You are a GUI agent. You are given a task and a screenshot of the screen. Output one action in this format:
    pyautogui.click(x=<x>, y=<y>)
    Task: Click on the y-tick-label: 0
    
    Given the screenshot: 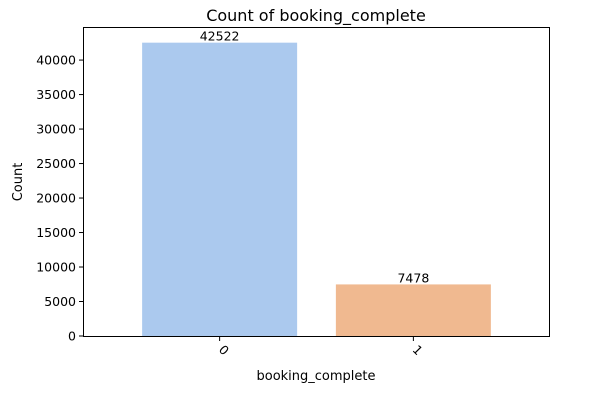 What is the action you would take?
    pyautogui.click(x=72, y=336)
    